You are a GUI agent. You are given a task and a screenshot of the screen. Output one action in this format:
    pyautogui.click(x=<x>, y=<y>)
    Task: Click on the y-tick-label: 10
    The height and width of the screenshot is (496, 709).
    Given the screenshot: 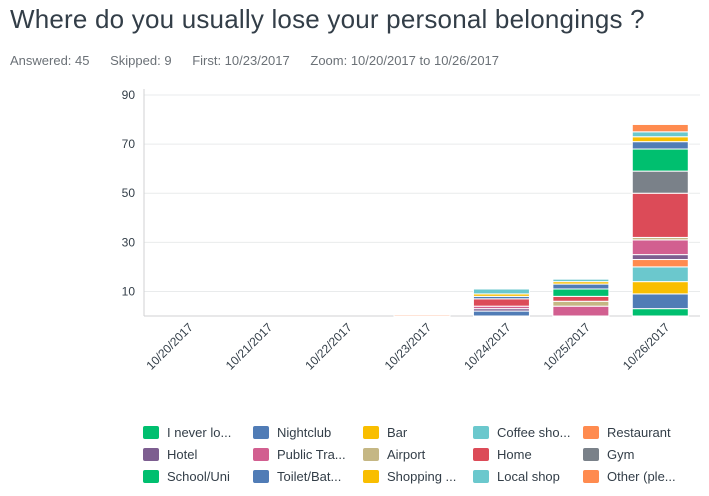 What is the action you would take?
    pyautogui.click(x=129, y=291)
    